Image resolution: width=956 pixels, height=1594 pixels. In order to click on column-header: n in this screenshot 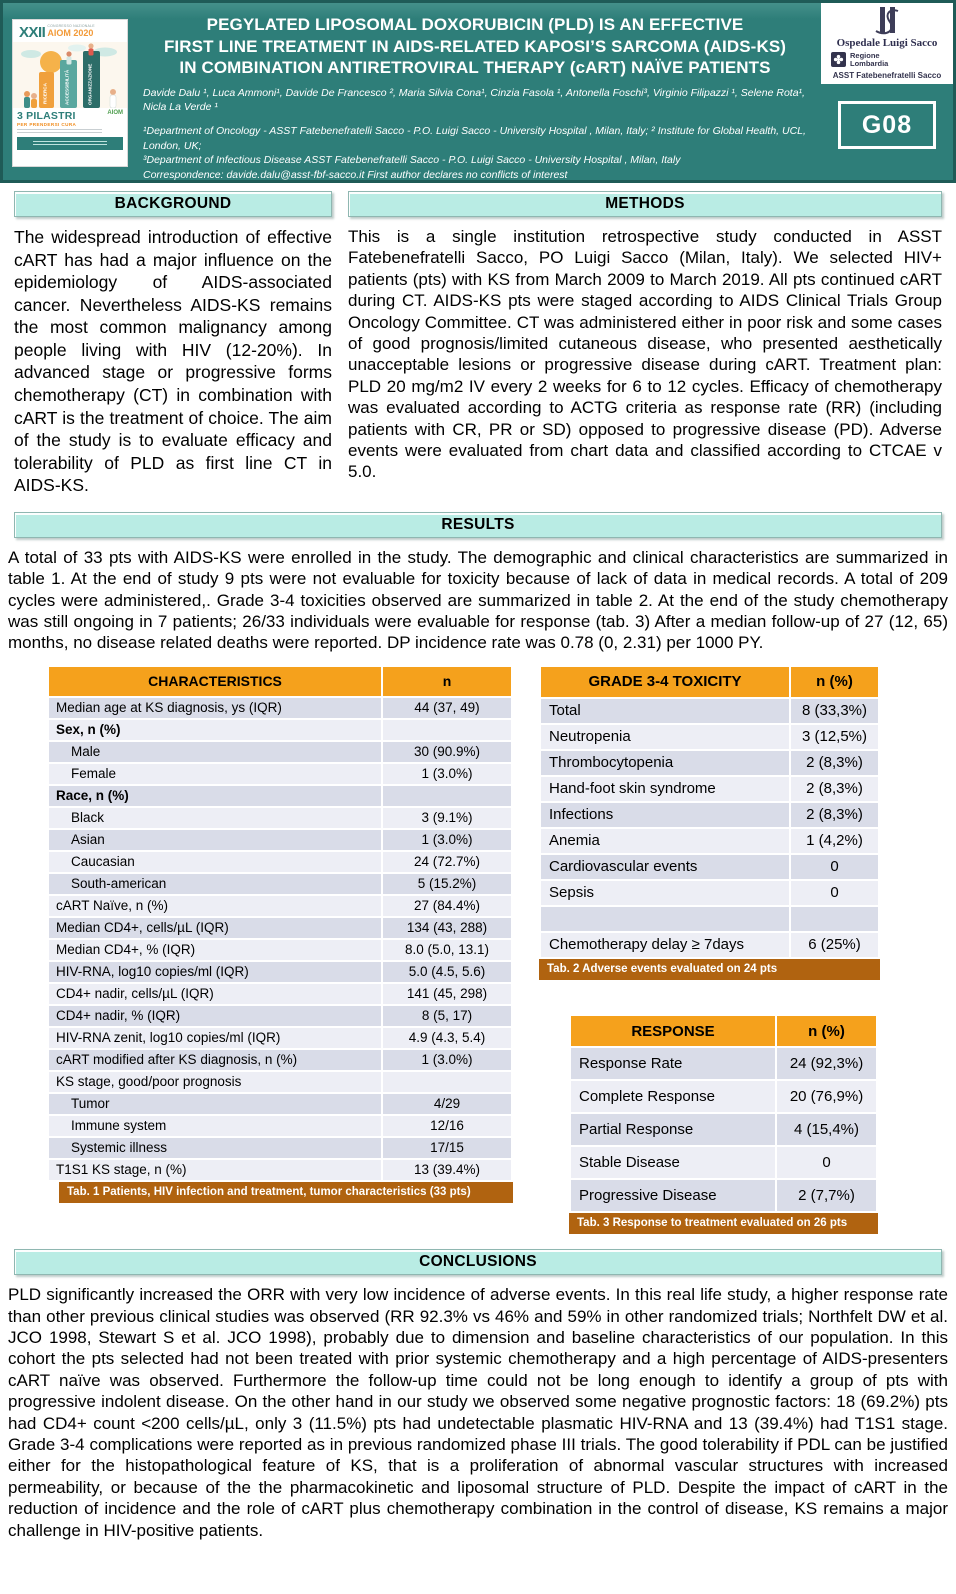, I will do `click(447, 681)`.